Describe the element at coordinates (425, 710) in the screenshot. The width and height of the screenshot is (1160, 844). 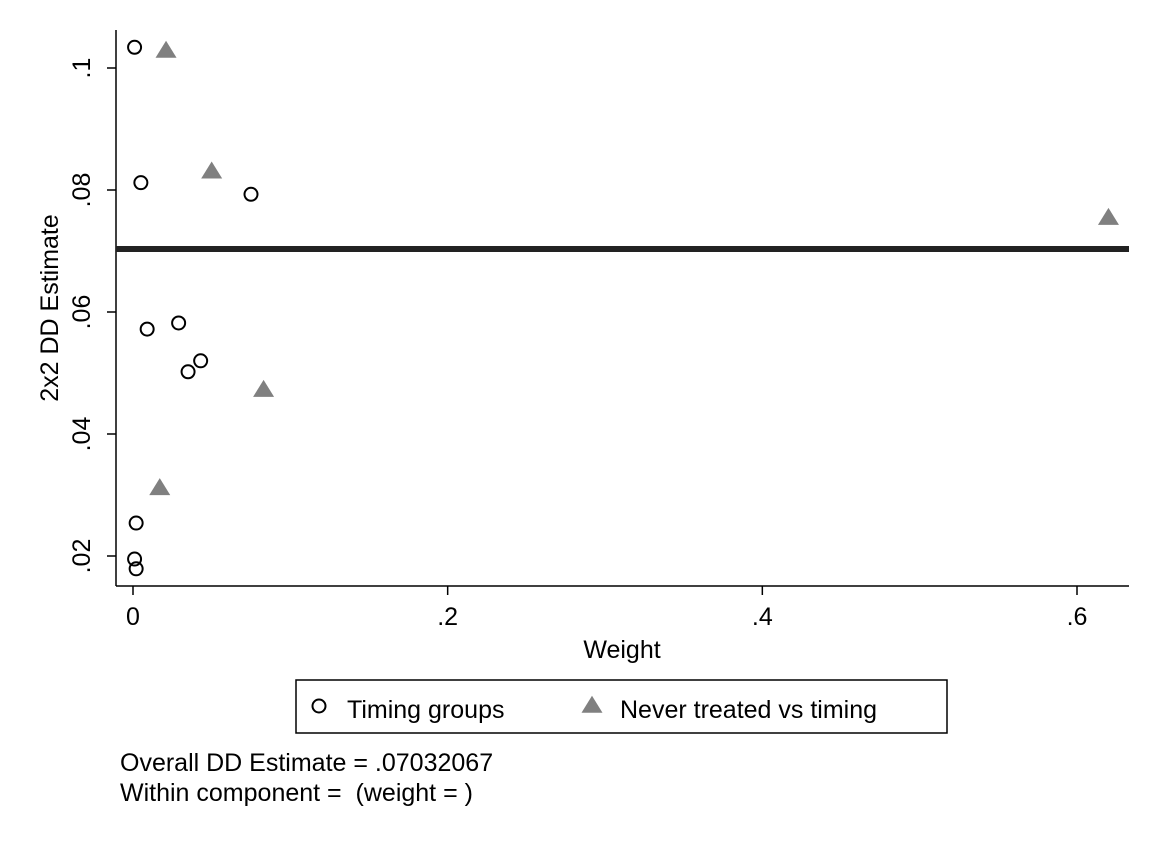
I see `legend-label-timing-groups: Timing groups` at that location.